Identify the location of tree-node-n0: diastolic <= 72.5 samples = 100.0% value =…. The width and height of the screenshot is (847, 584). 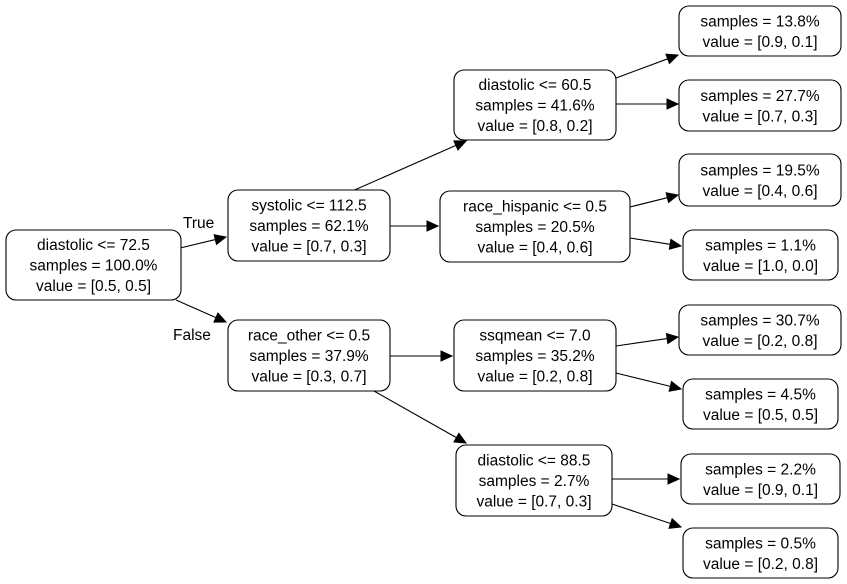
(93, 265).